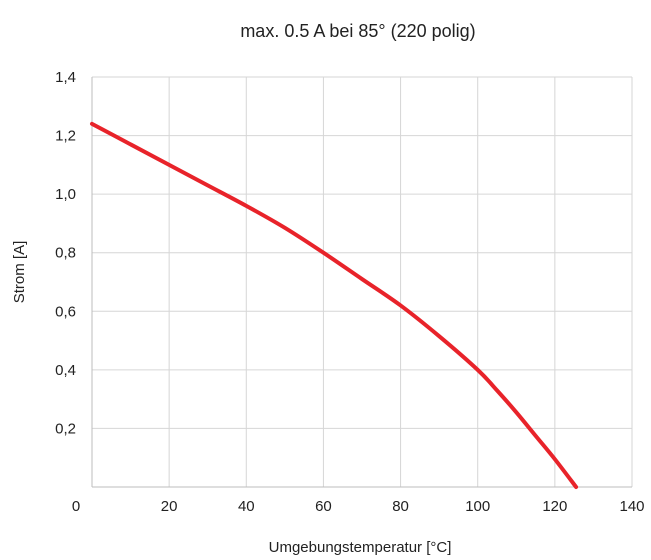 This screenshot has width=651, height=560. What do you see at coordinates (400, 506) in the screenshot?
I see `x-tick-label: 80` at bounding box center [400, 506].